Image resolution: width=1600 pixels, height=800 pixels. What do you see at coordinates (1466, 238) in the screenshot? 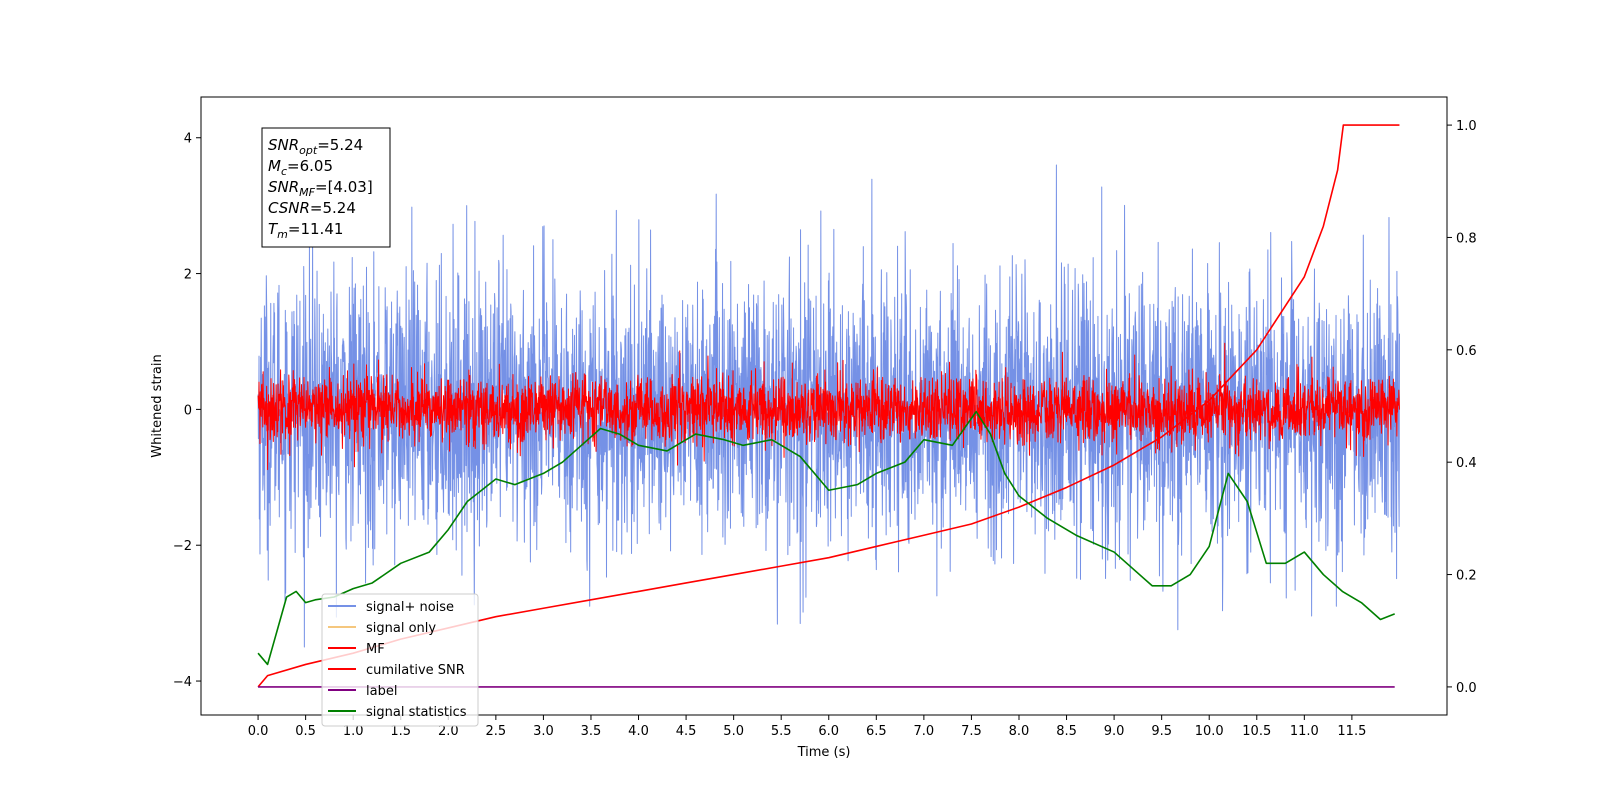
I see `y2-tick-label: 0.8` at bounding box center [1466, 238].